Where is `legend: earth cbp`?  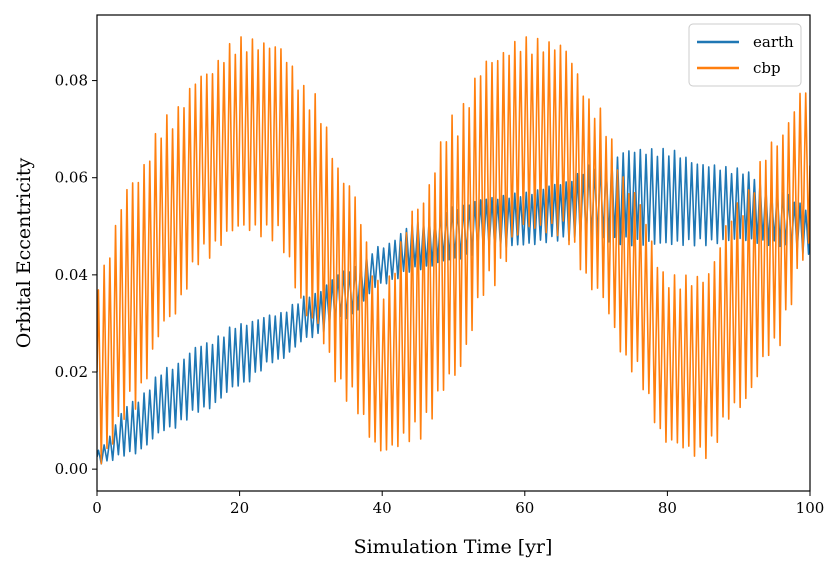
legend: earth cbp is located at coordinates (745, 55).